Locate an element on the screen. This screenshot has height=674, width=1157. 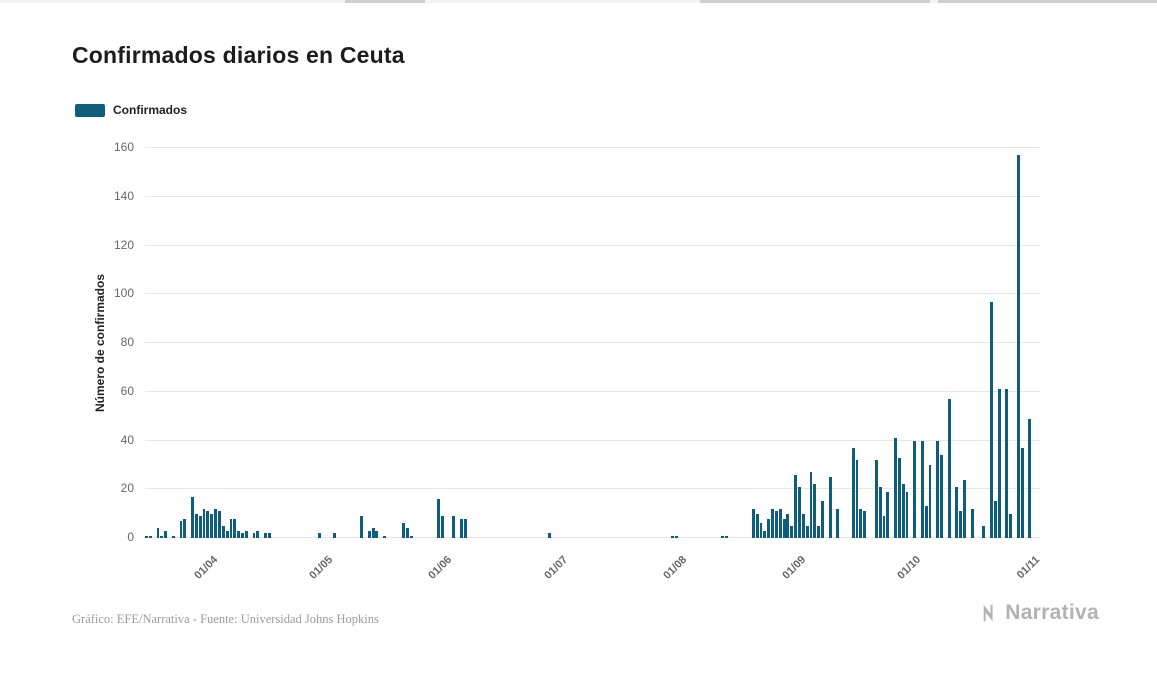
y-tick-label: 160 is located at coordinates (123, 147).